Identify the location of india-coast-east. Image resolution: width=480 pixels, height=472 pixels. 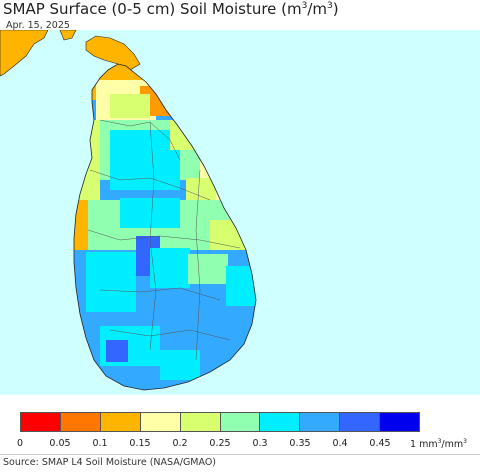
(68, 35).